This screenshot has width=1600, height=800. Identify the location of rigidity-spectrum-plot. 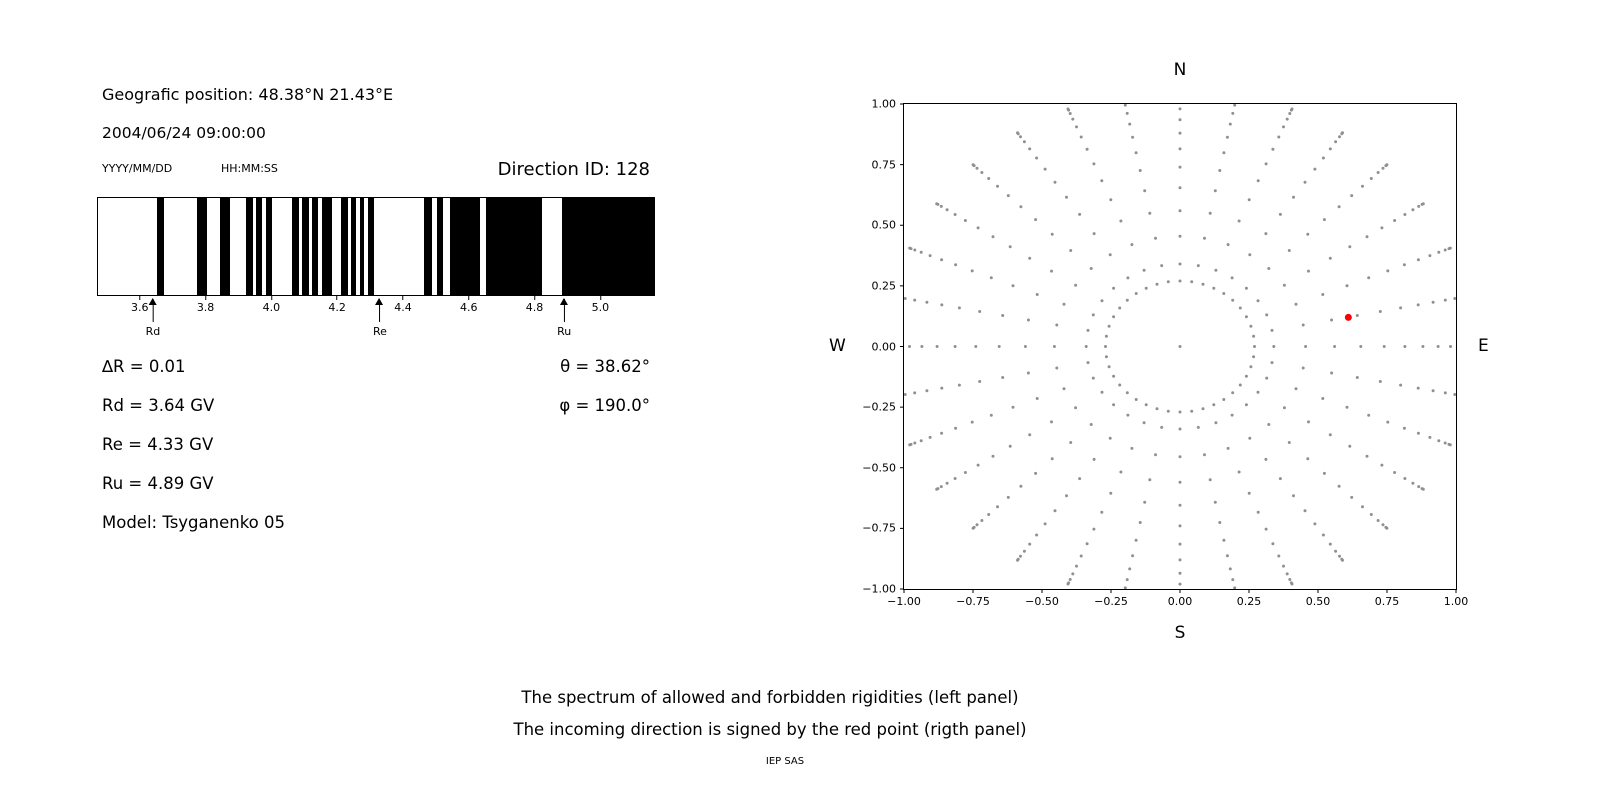
(376, 246).